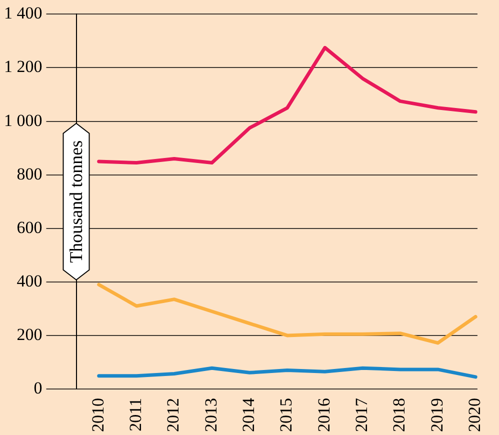 This screenshot has height=435, width=499. I want to click on x-tick-label: 2015, so click(286, 415).